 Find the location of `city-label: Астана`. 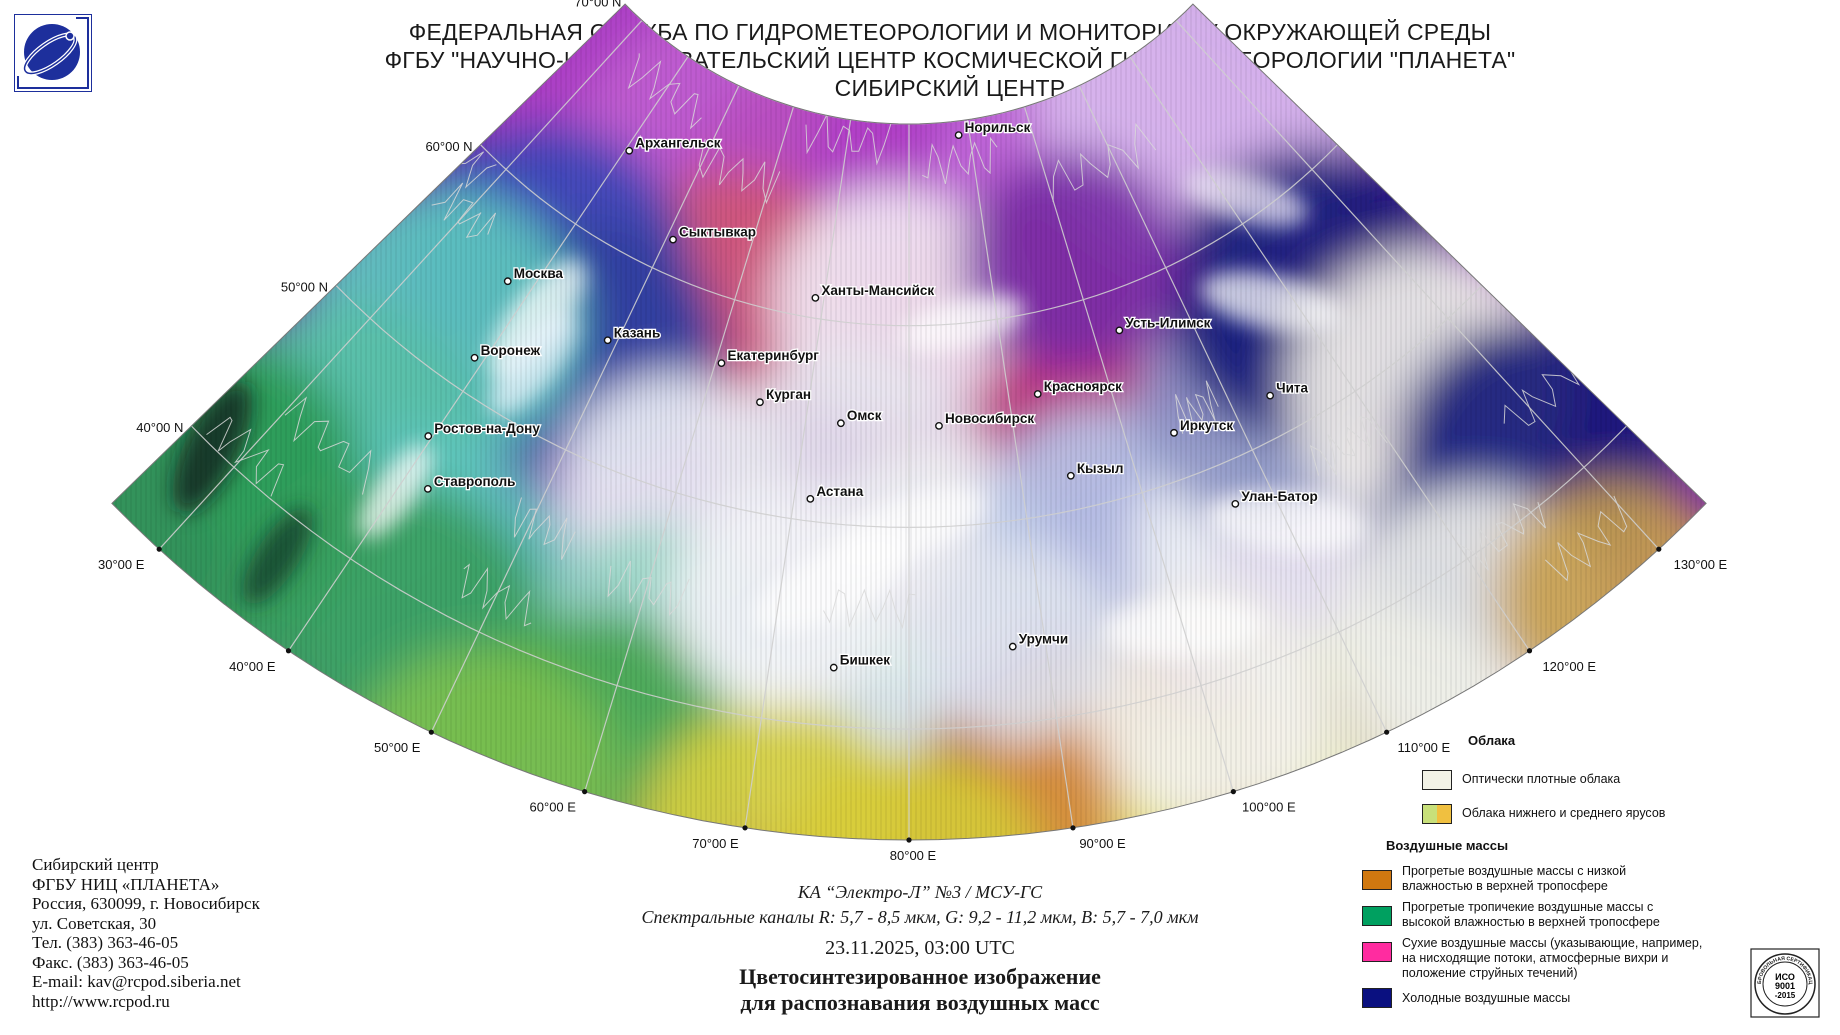

city-label: Астана is located at coordinates (839, 491).